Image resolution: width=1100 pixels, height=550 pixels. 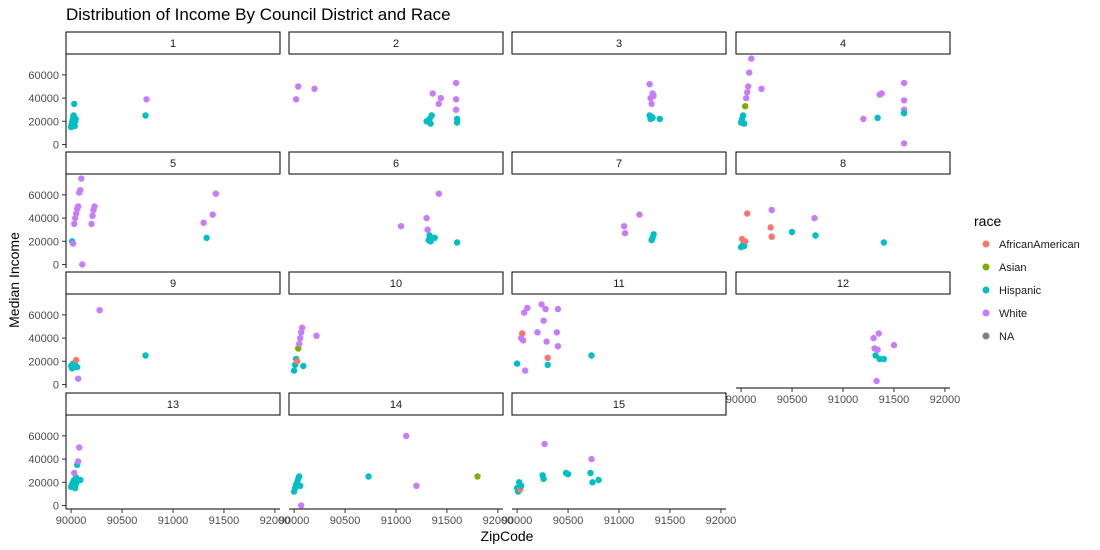 What do you see at coordinates (843, 201) in the screenshot?
I see `facet-panel-8: 8` at bounding box center [843, 201].